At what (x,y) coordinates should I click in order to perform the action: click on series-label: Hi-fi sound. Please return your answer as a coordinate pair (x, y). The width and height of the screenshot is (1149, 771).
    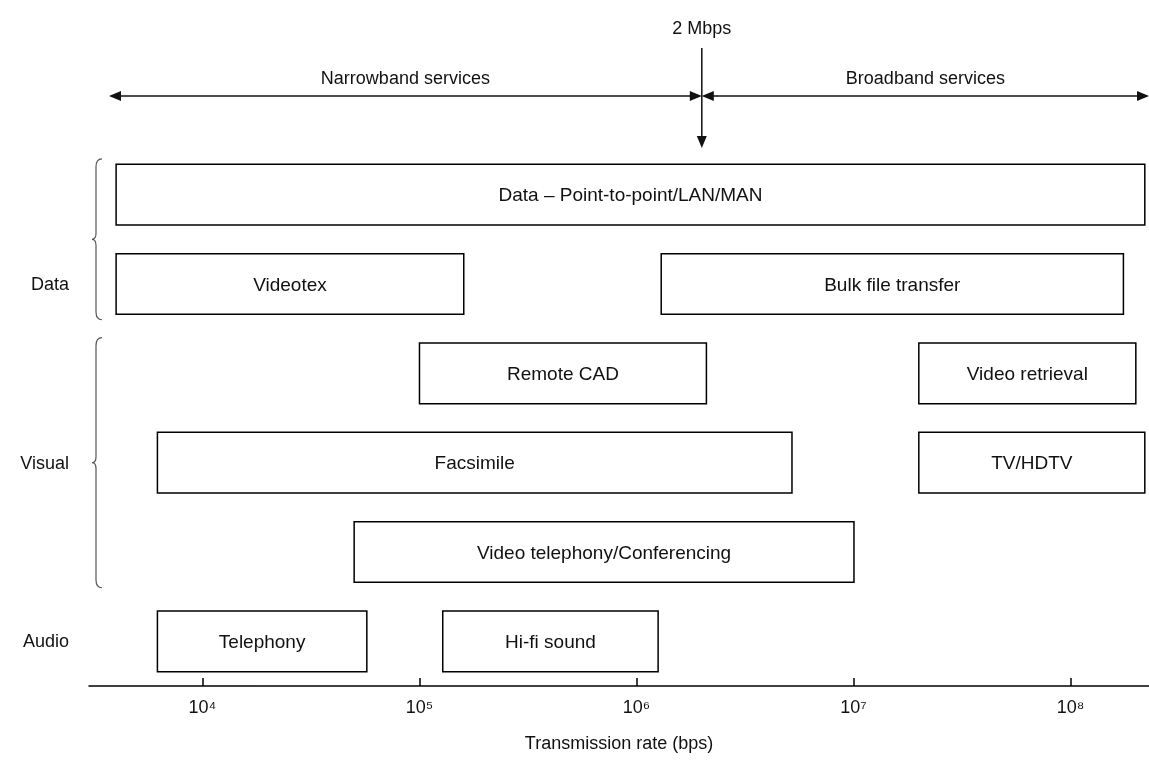
    Looking at the image, I should click on (550, 641).